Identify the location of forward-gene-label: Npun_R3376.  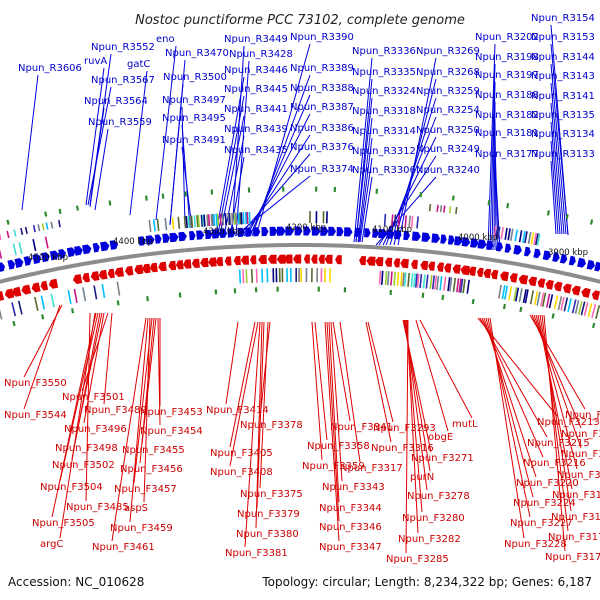
(322, 147).